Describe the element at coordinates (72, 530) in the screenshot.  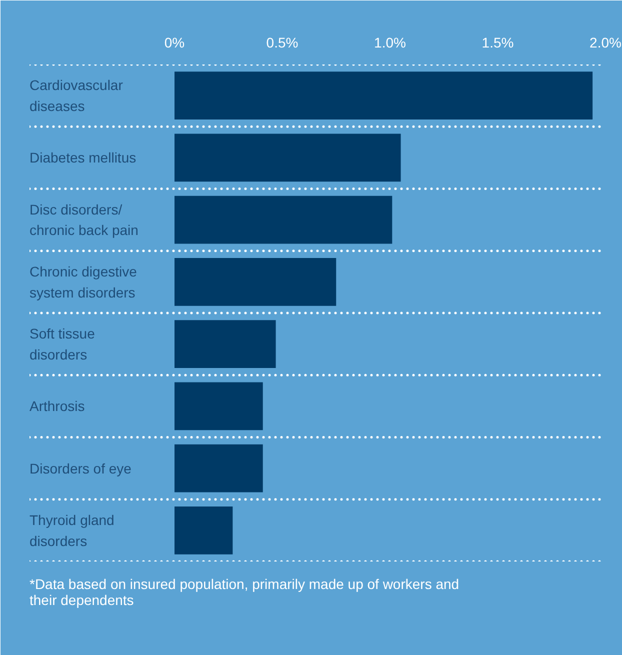
I see `y-tick-label: Thyroid gland disorders` at that location.